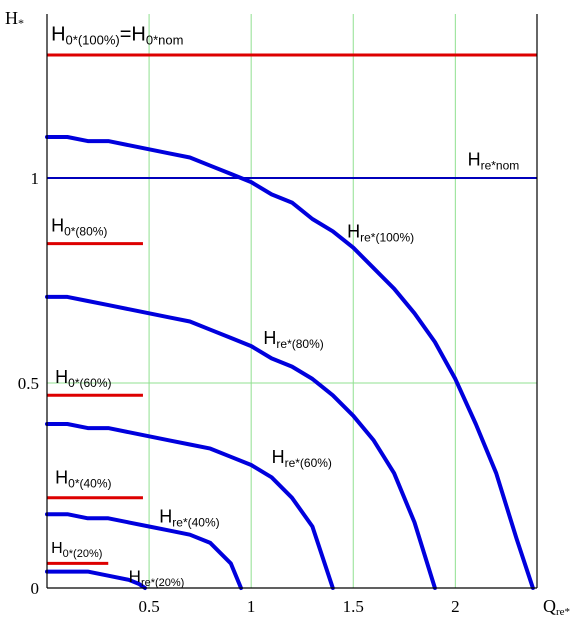  Describe the element at coordinates (455, 606) in the screenshot. I see `x-tick-label-3: 2` at that location.